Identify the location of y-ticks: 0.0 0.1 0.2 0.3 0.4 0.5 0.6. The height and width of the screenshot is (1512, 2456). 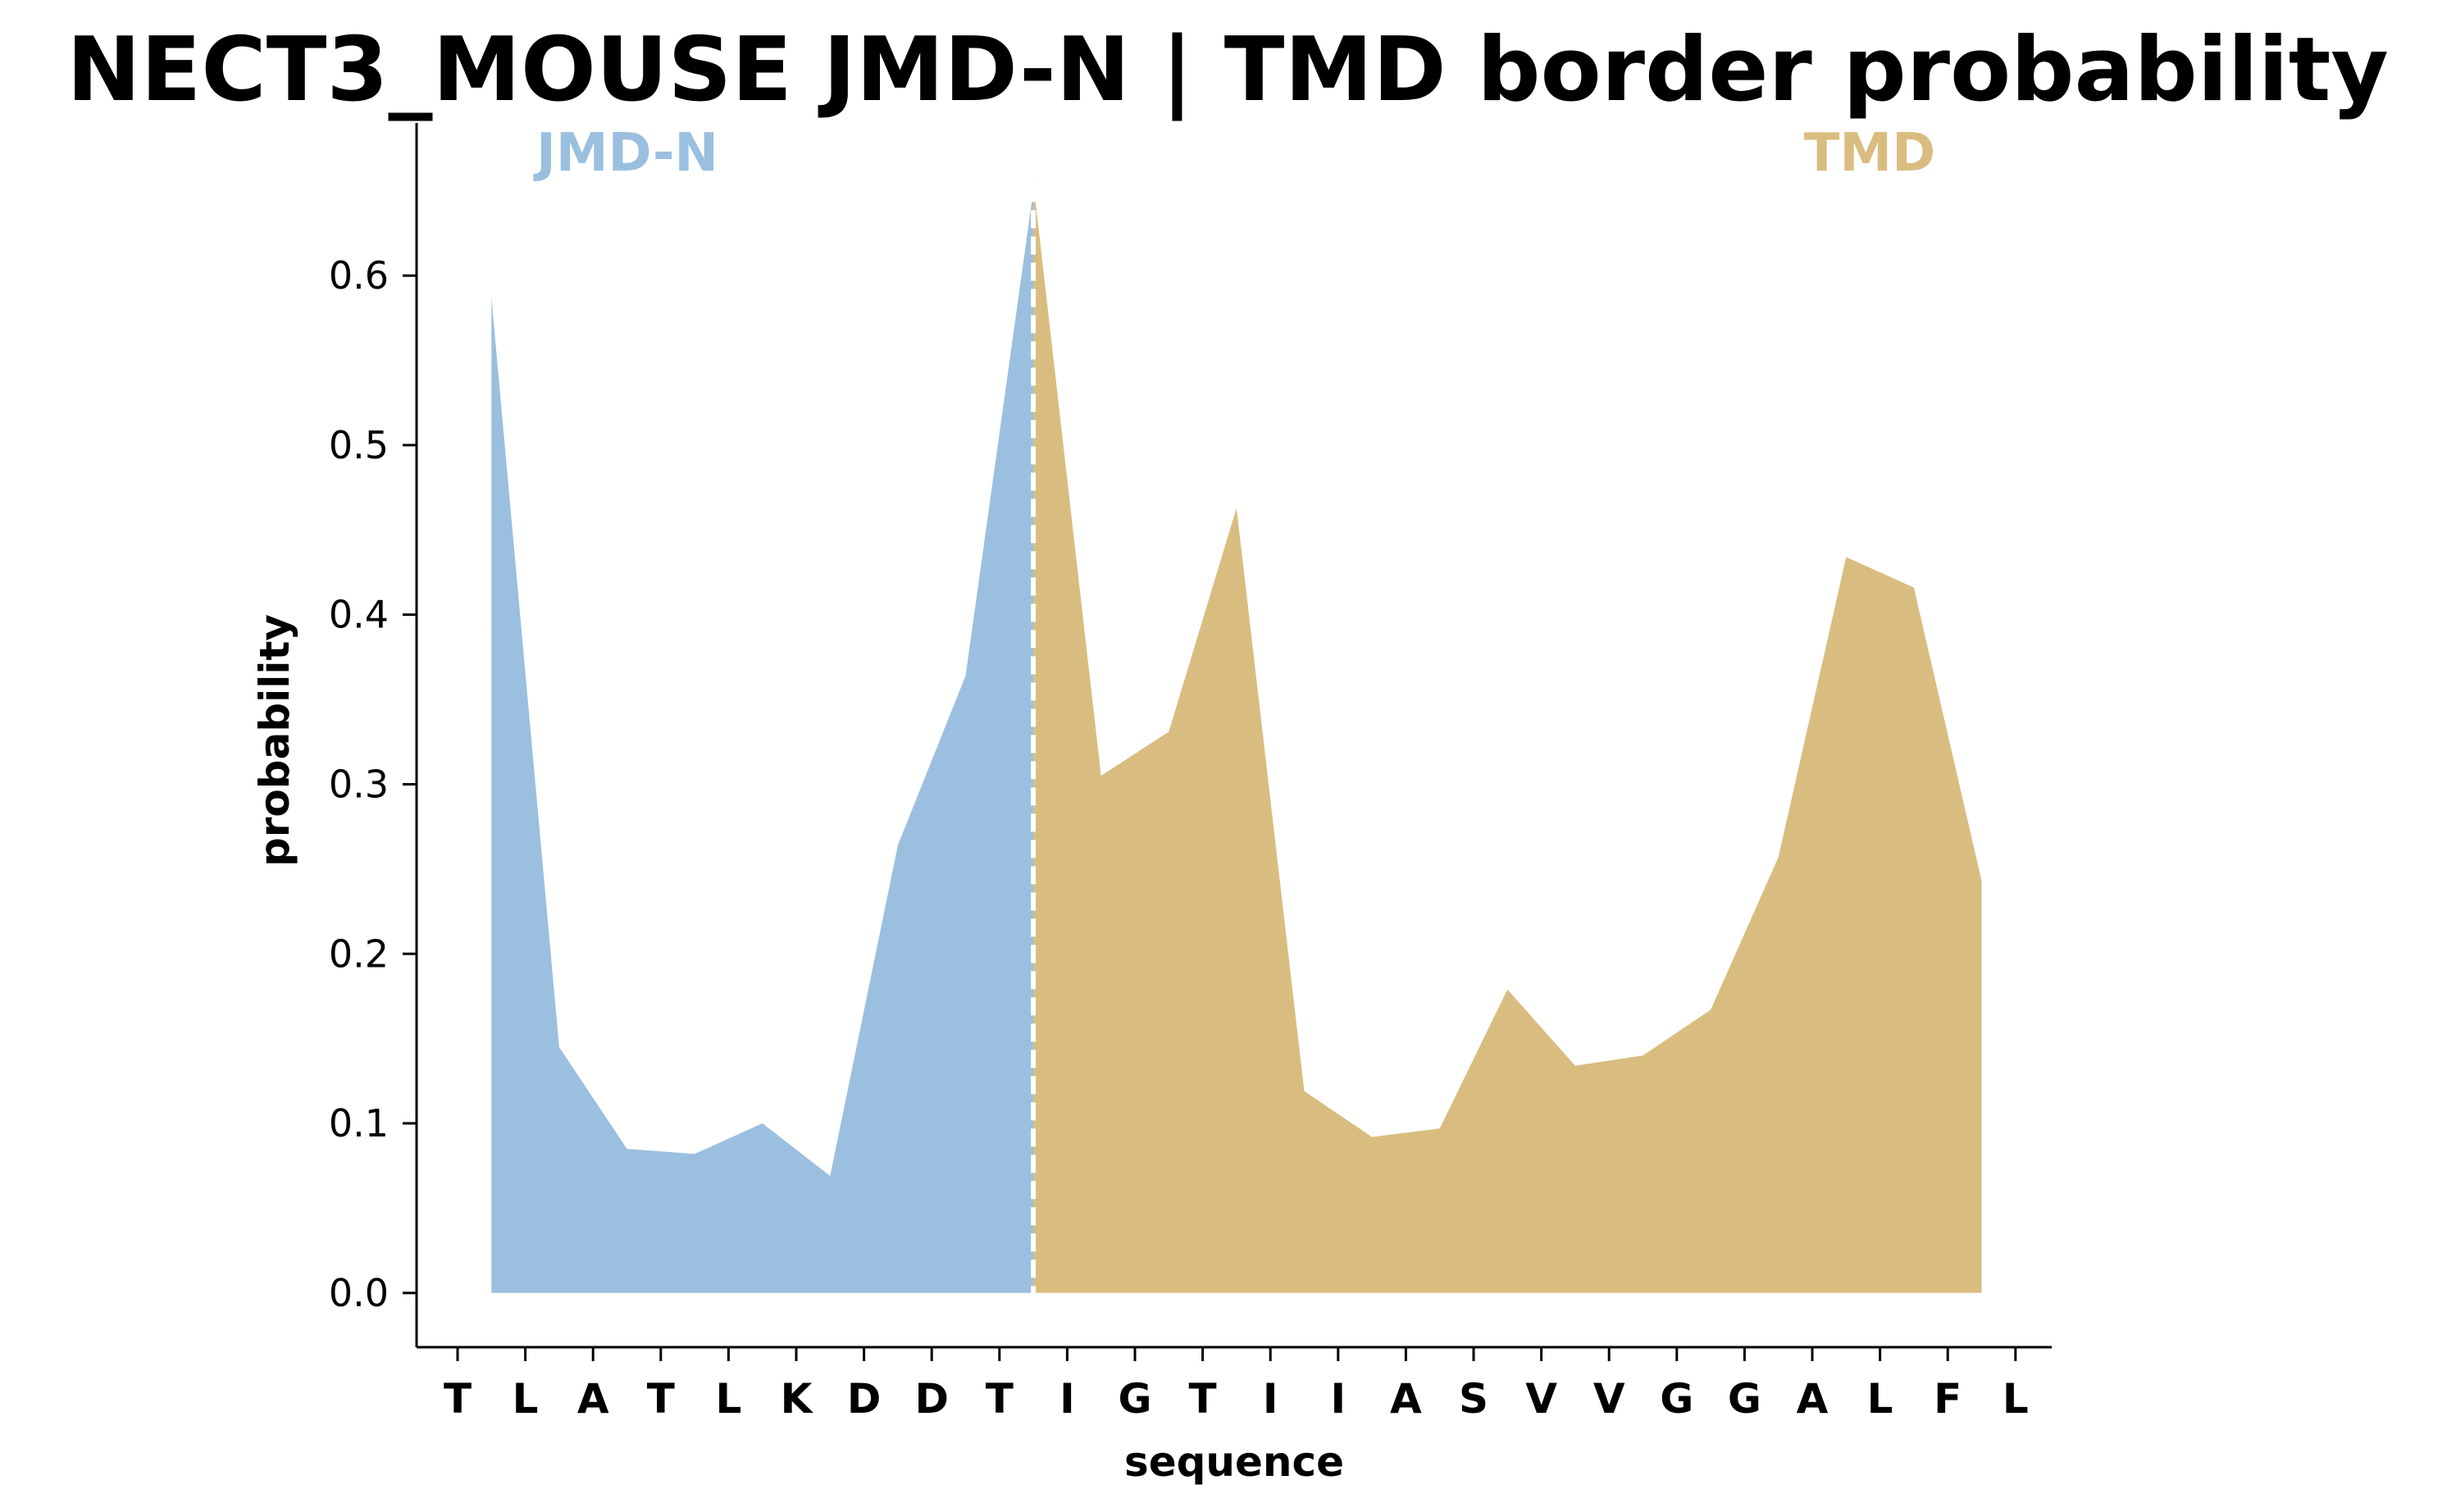
(373, 784).